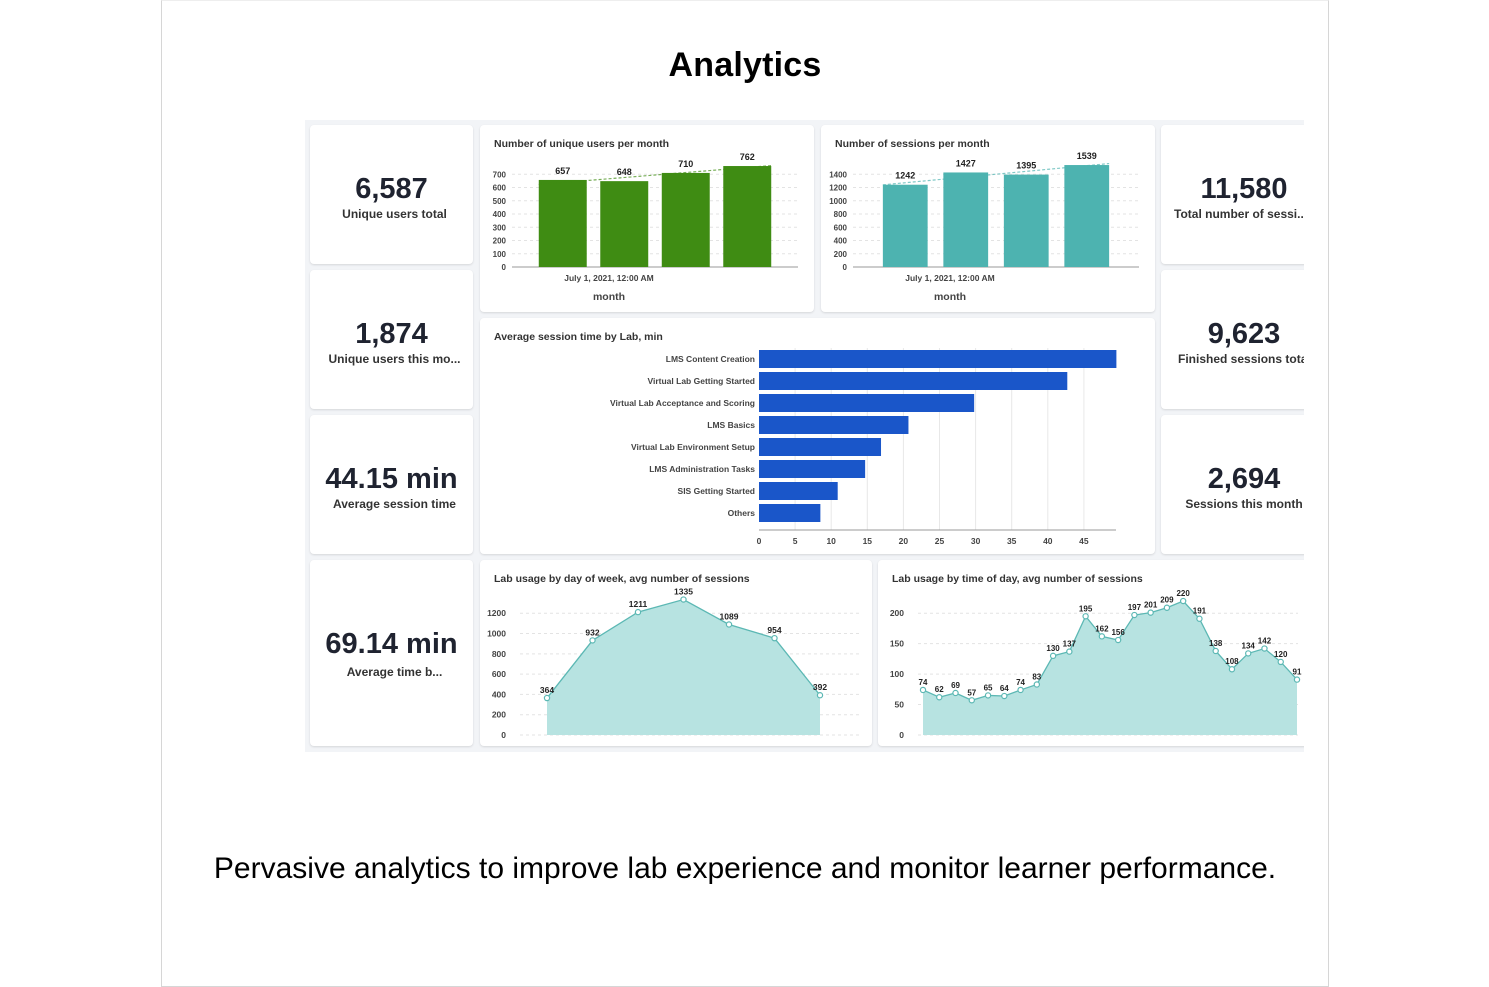  I want to click on data-label: 1427, so click(966, 163).